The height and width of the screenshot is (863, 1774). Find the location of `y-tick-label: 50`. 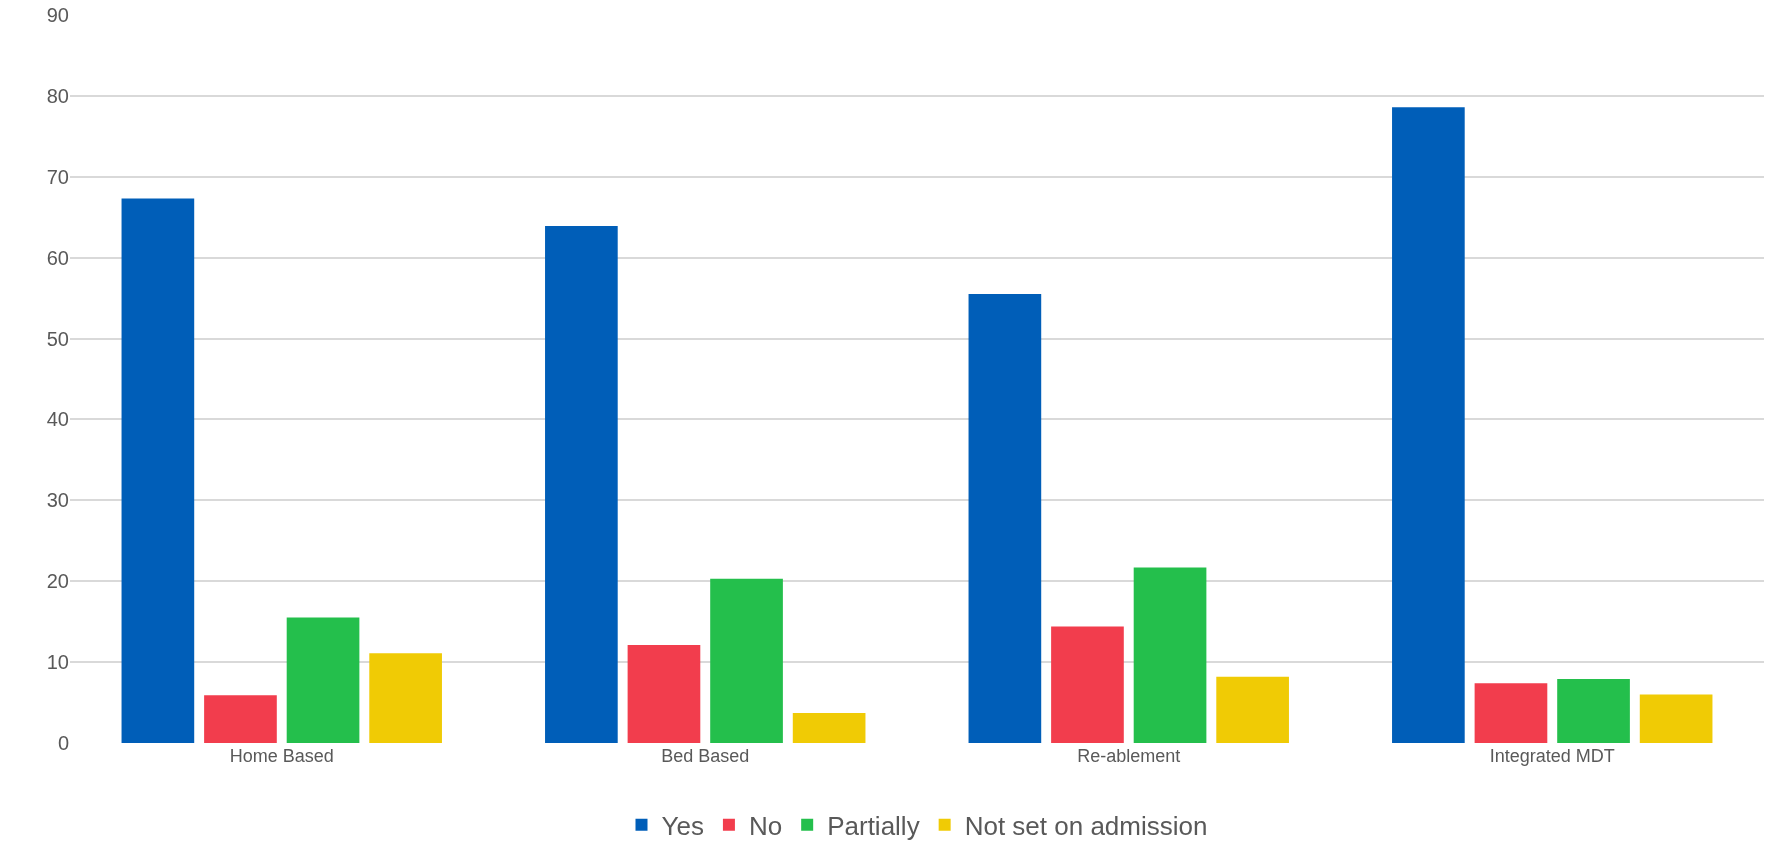

y-tick-label: 50 is located at coordinates (57, 338).